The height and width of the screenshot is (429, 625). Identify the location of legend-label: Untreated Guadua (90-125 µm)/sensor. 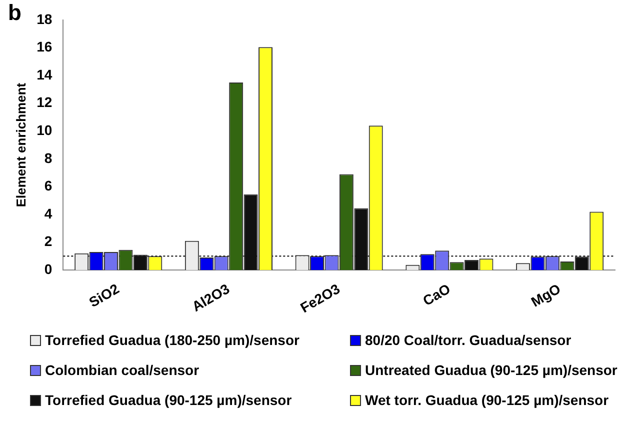
(491, 370).